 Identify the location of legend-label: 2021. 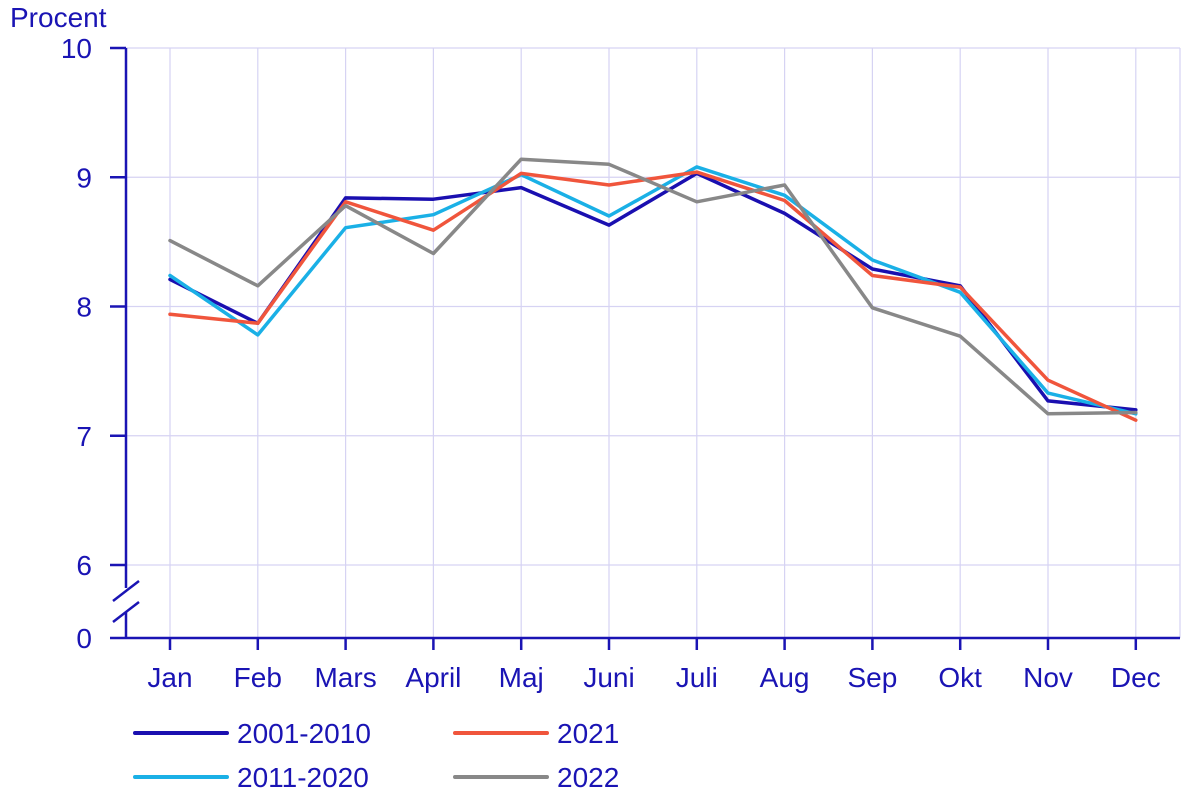
(588, 733).